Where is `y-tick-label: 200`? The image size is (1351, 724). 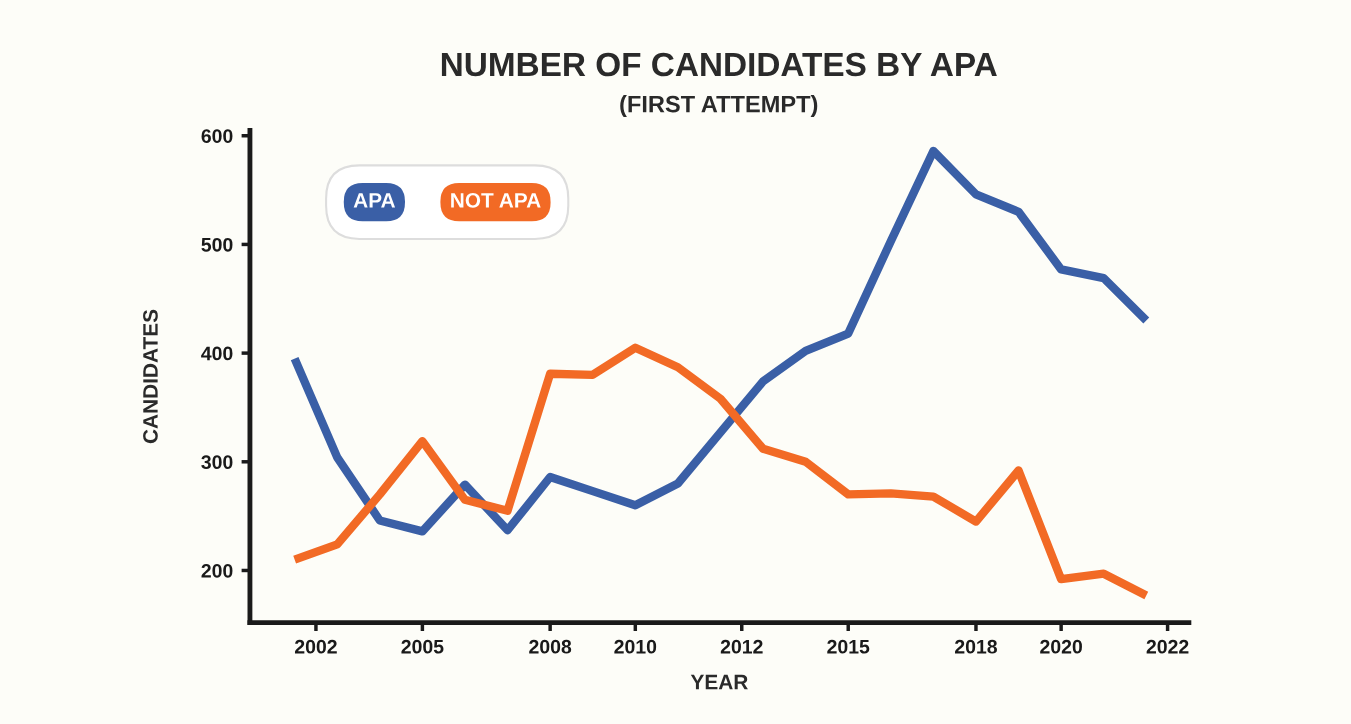 y-tick-label: 200 is located at coordinates (217, 570).